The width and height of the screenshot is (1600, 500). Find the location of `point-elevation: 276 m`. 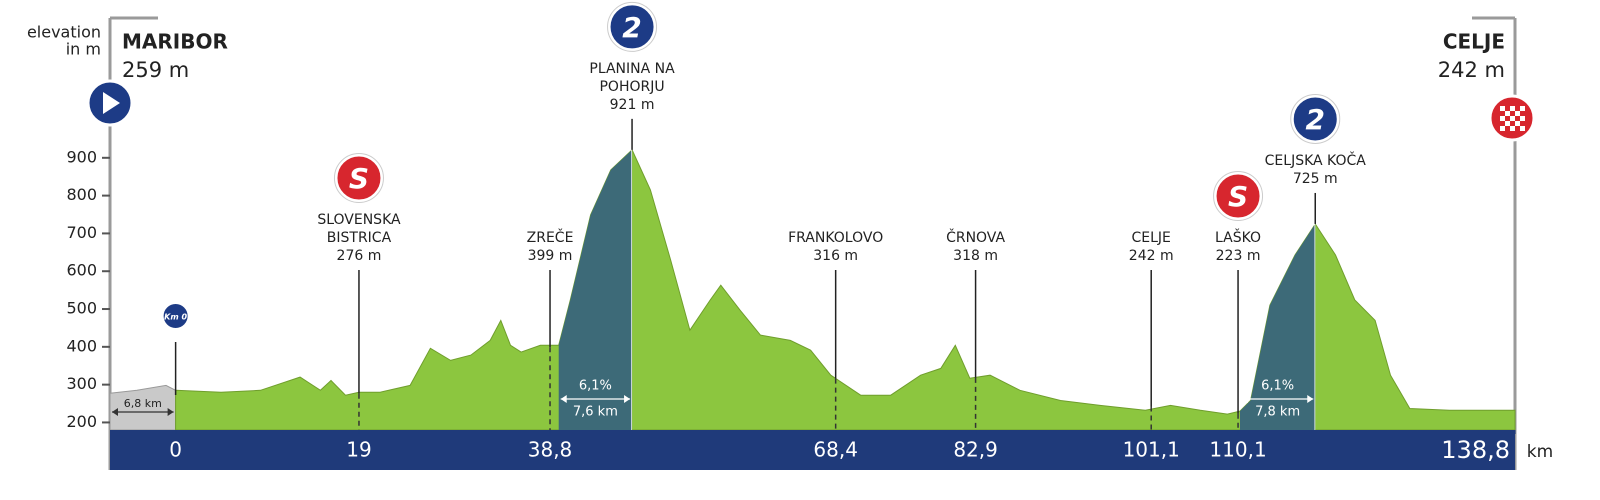

point-elevation: 276 m is located at coordinates (359, 256).